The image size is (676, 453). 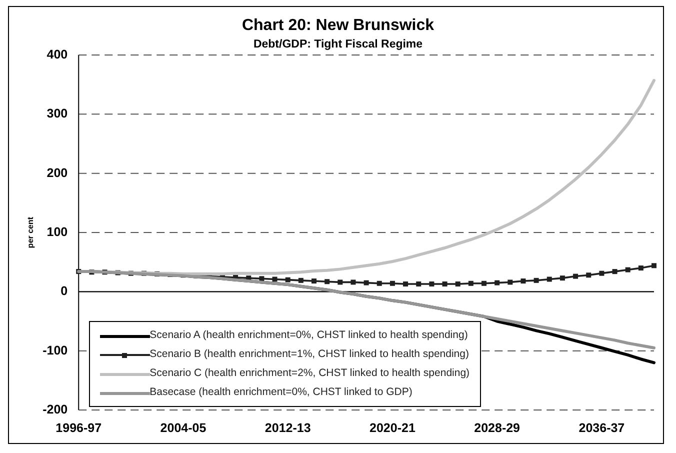 What do you see at coordinates (55, 409) in the screenshot?
I see `y-tick-label: -200` at bounding box center [55, 409].